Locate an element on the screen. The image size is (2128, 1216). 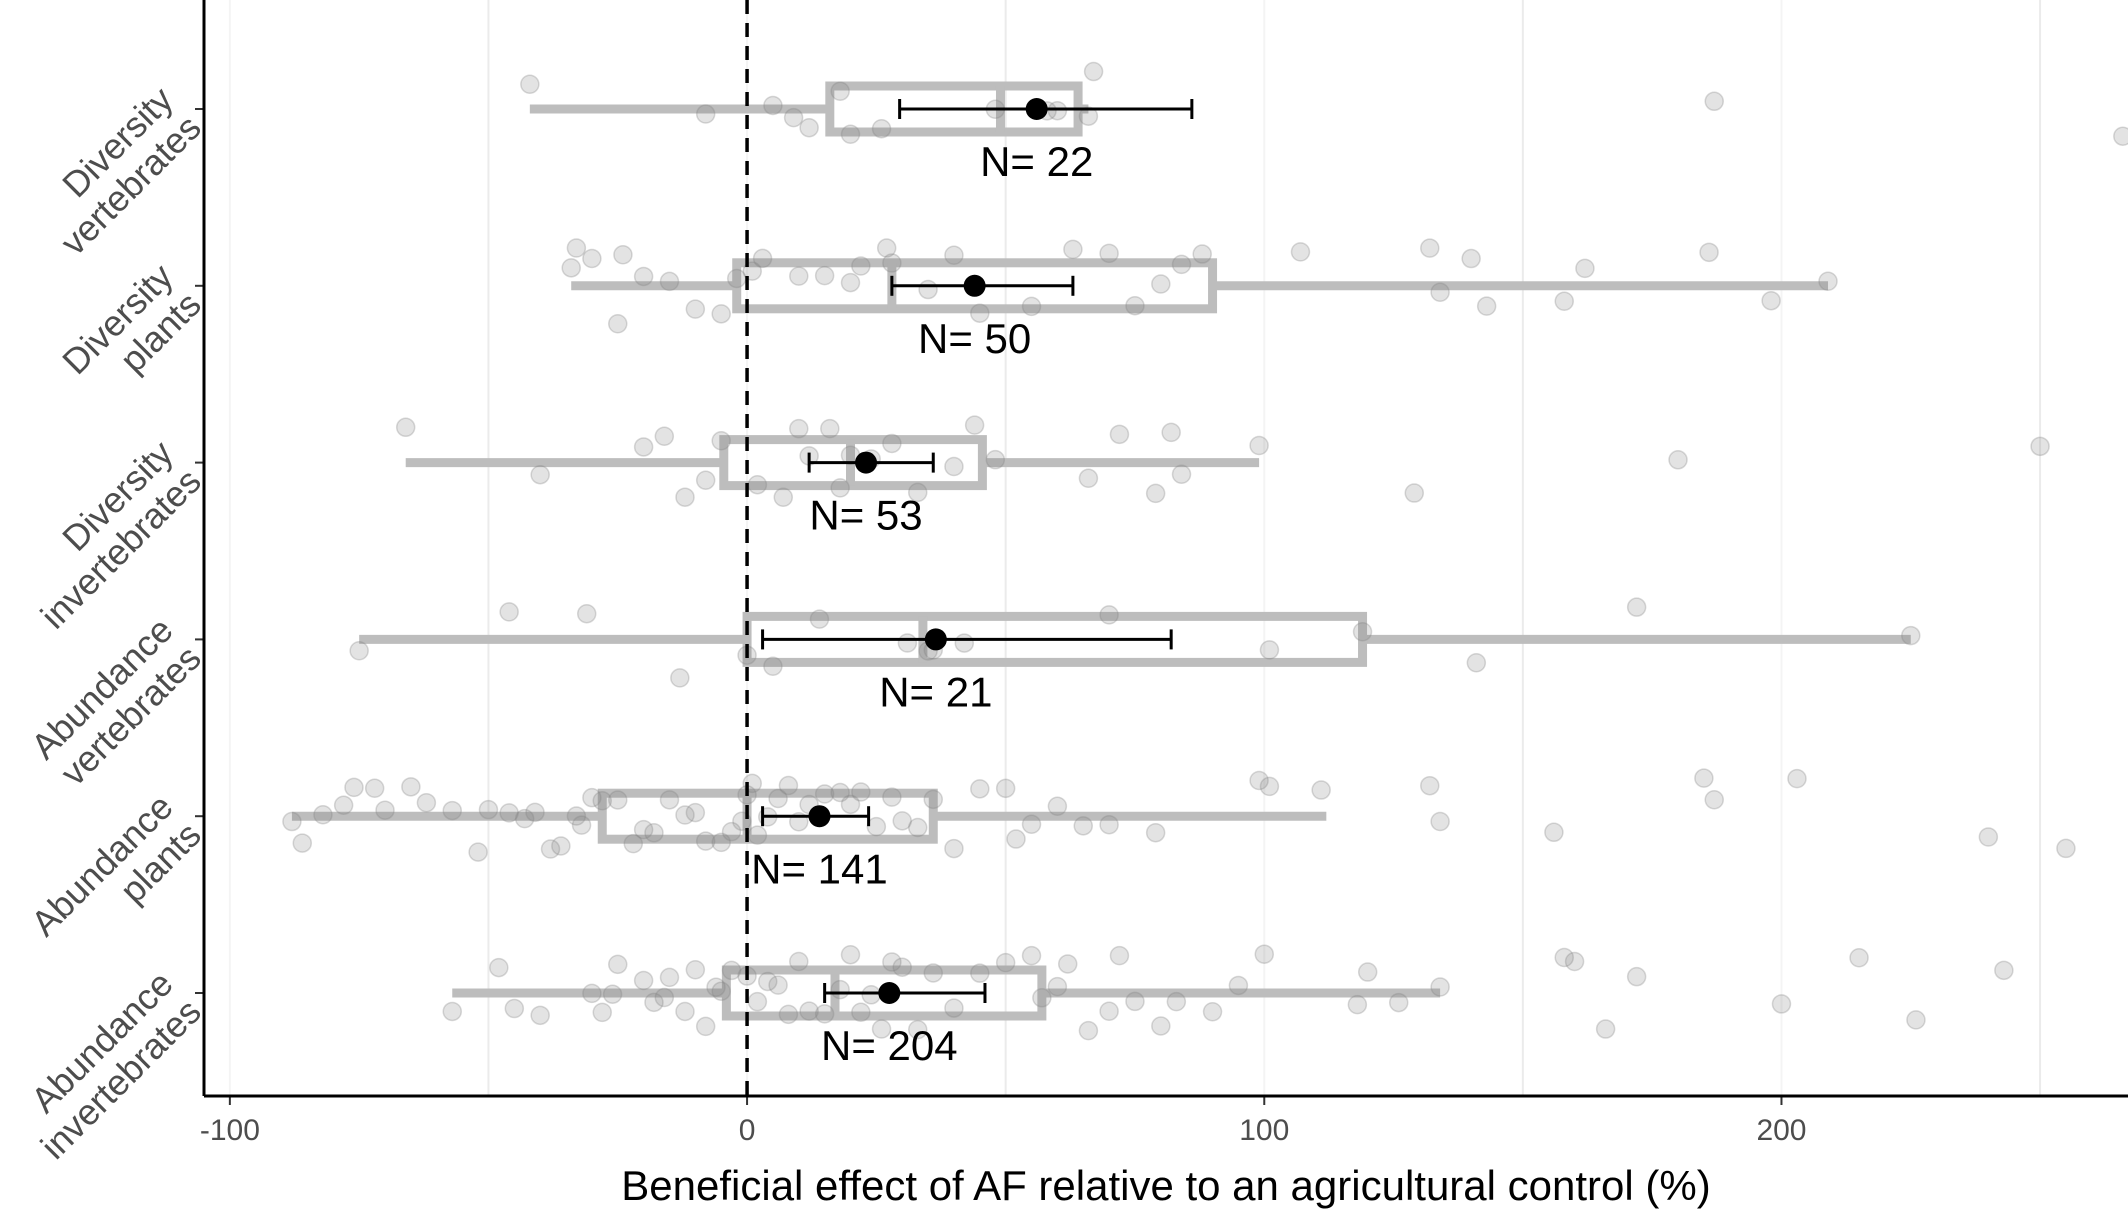
n-label: N= 21 is located at coordinates (935, 691).